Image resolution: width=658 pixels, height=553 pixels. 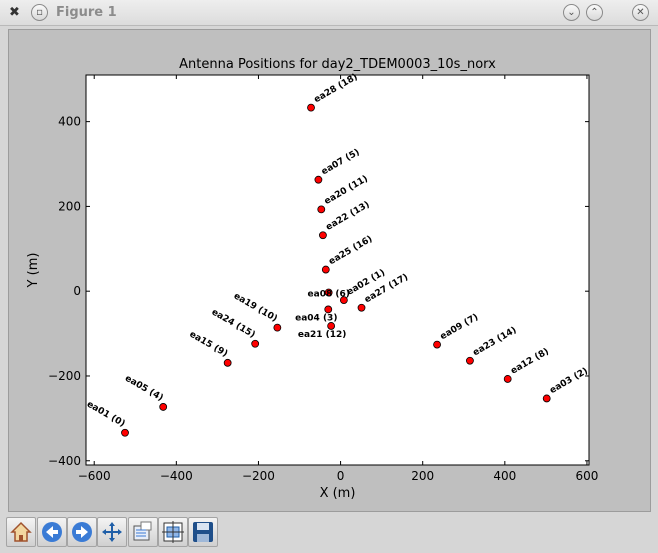 What do you see at coordinates (203, 532) in the screenshot?
I see `save-floppy-icon` at bounding box center [203, 532].